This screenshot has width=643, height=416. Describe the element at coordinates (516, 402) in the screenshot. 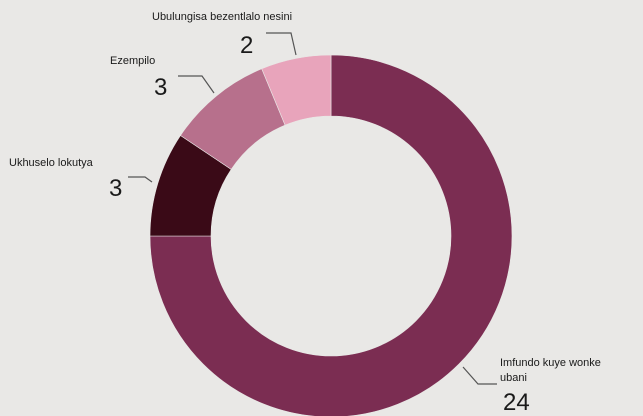

I see `slice-value-education: 24` at that location.